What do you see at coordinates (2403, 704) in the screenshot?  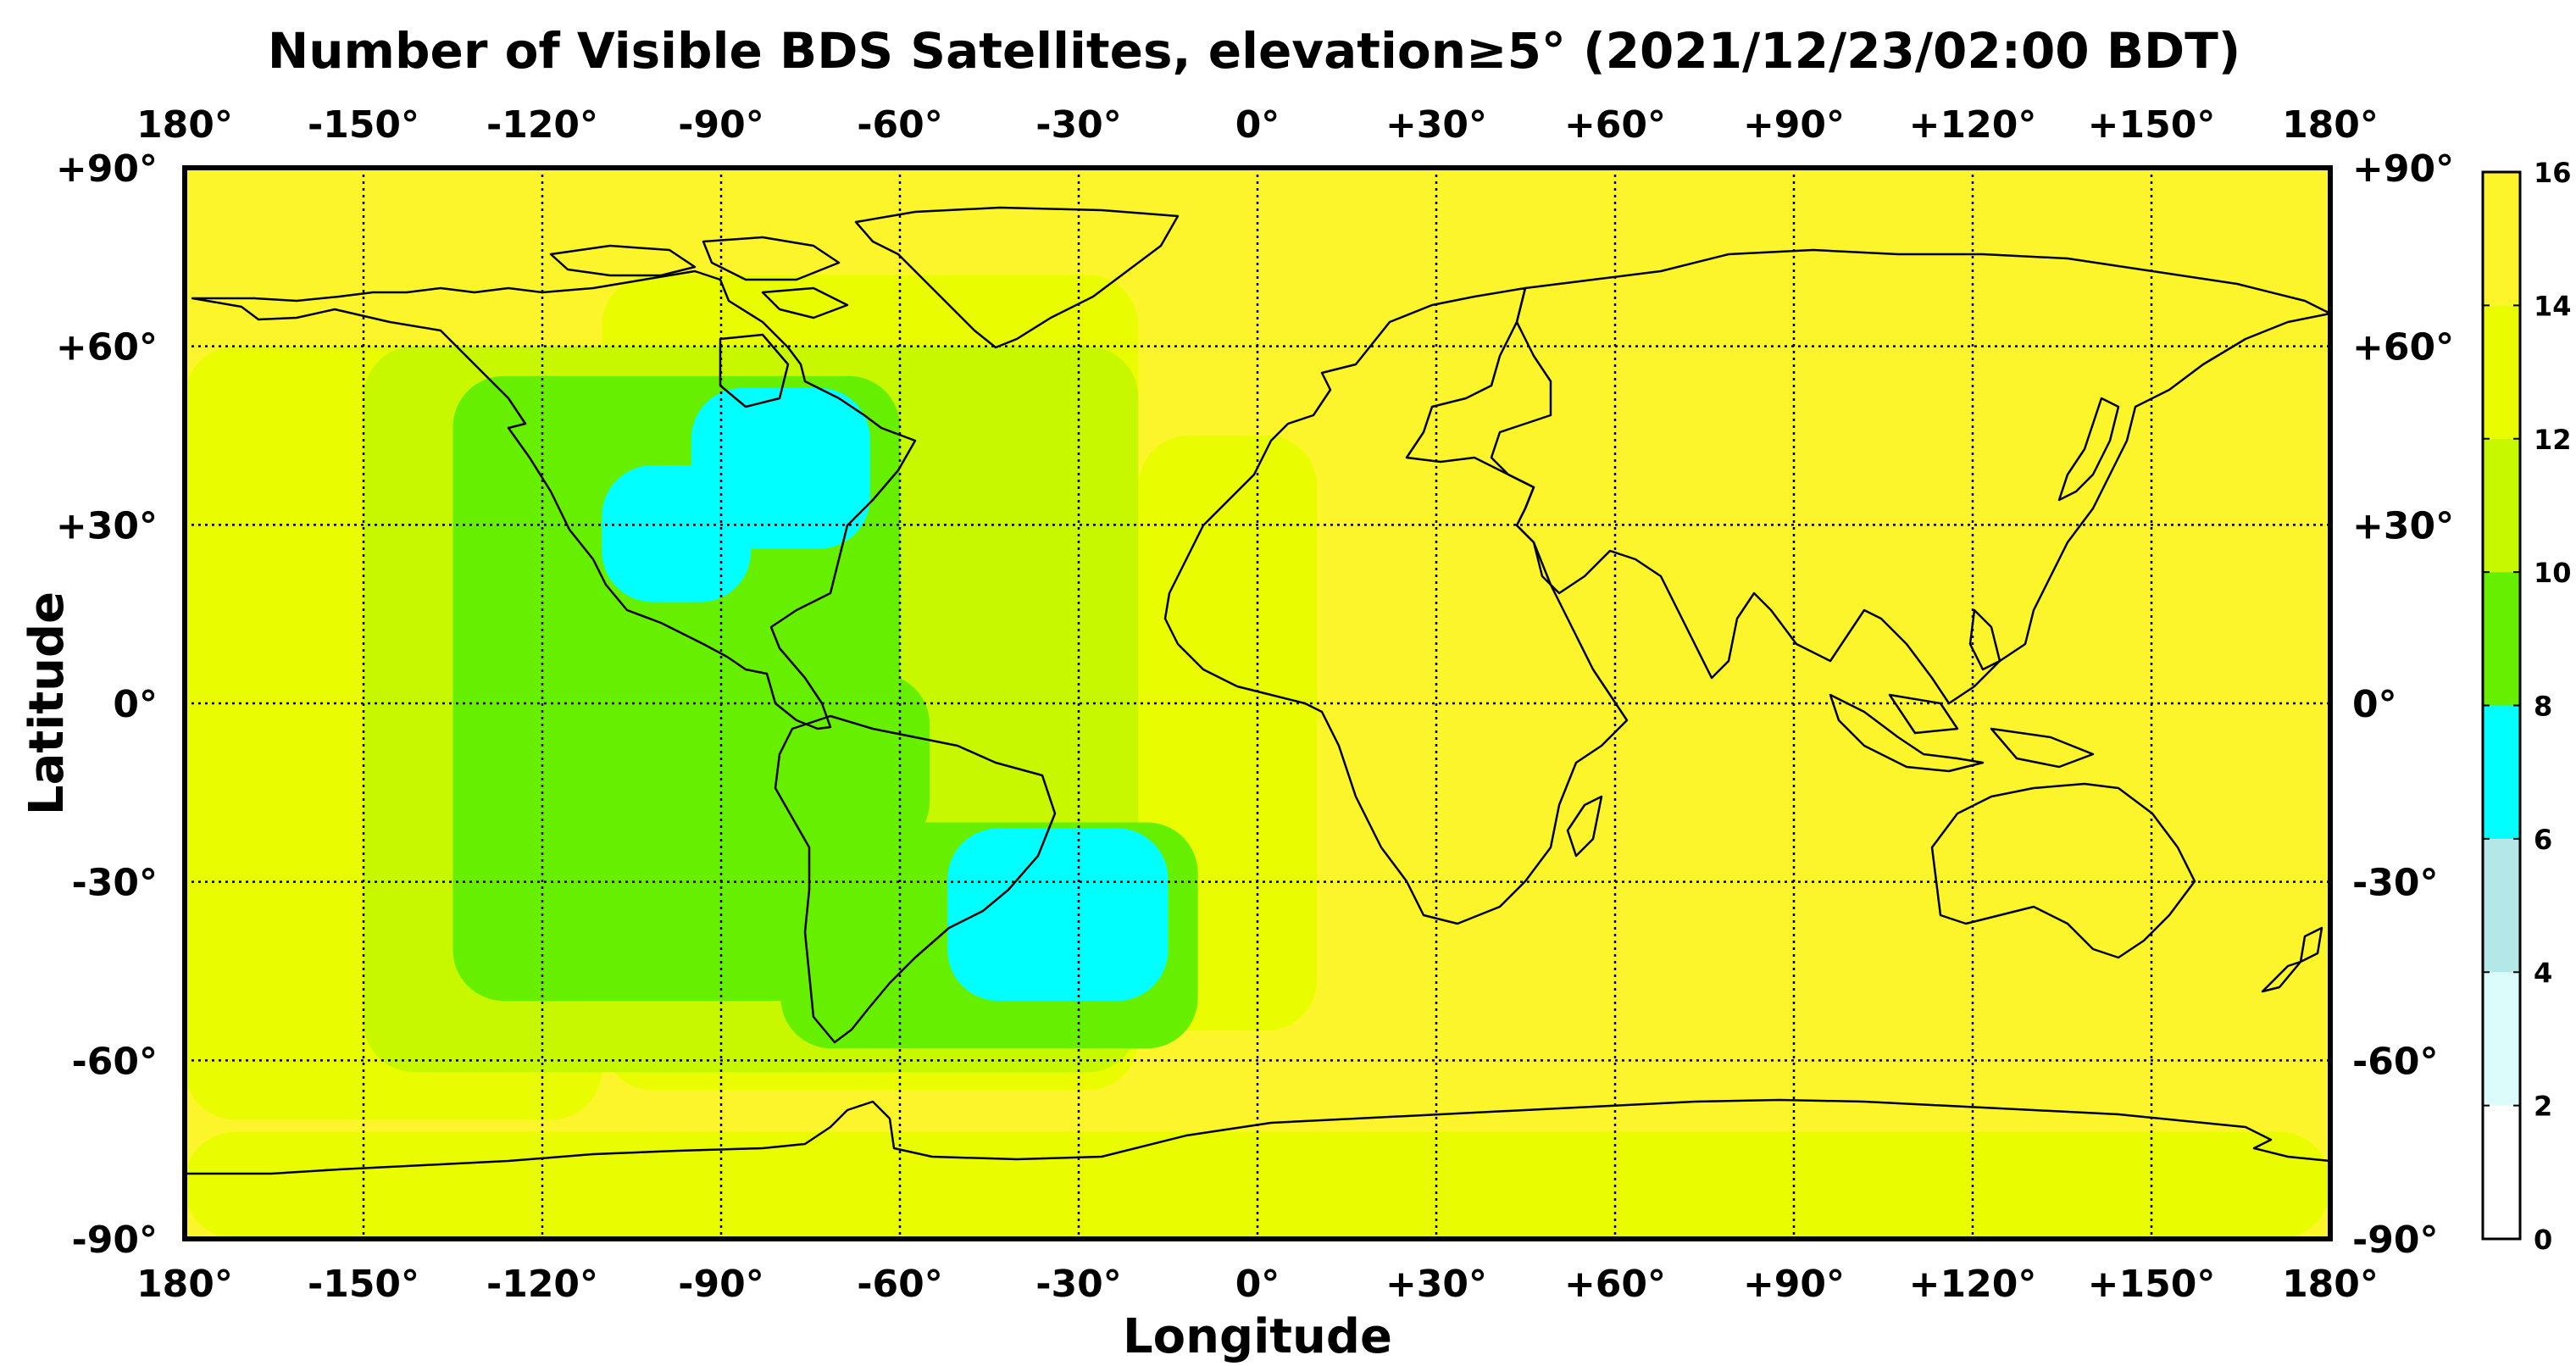 I see `lat-ticks-right: +90° +60° +30° 0° -30° -60° -90°` at bounding box center [2403, 704].